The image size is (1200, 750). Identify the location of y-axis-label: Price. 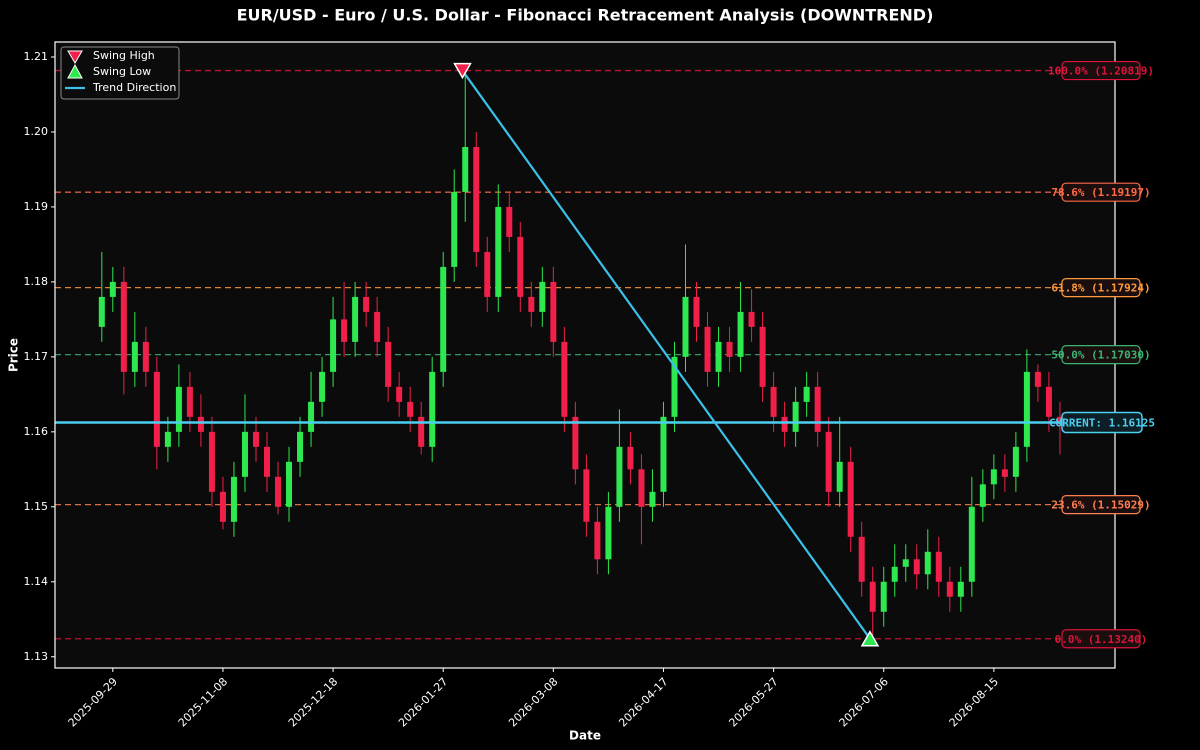
(14, 355).